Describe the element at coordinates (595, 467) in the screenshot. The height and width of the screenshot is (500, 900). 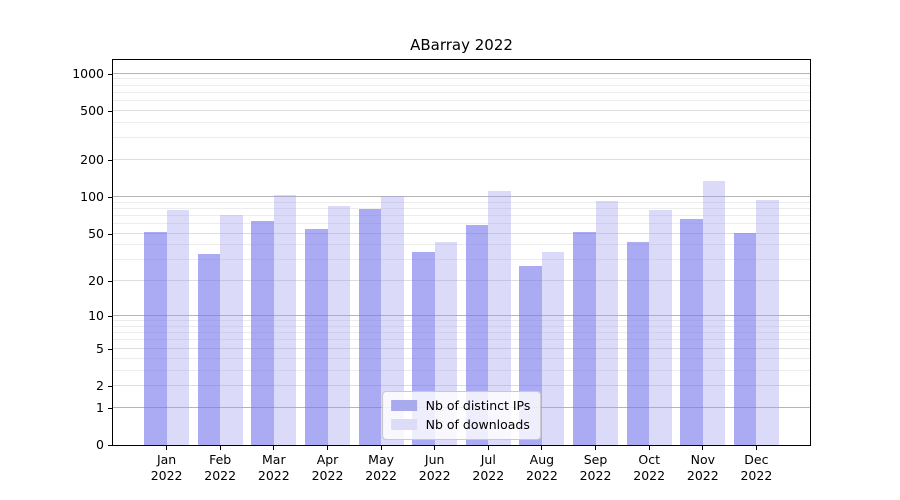
I see `x-axis-label-sep: Sep 2022` at that location.